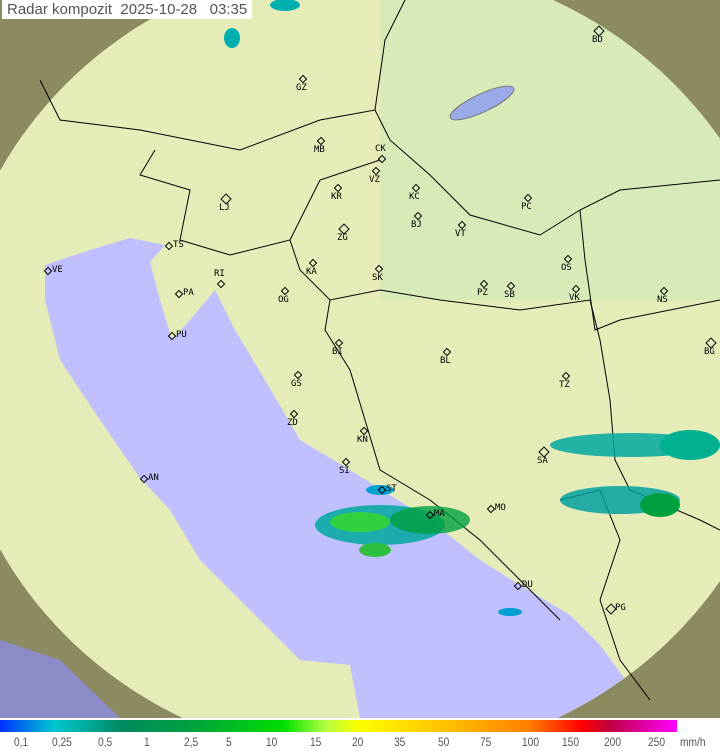 The image size is (720, 751). What do you see at coordinates (460, 234) in the screenshot?
I see `city-label: VT` at bounding box center [460, 234].